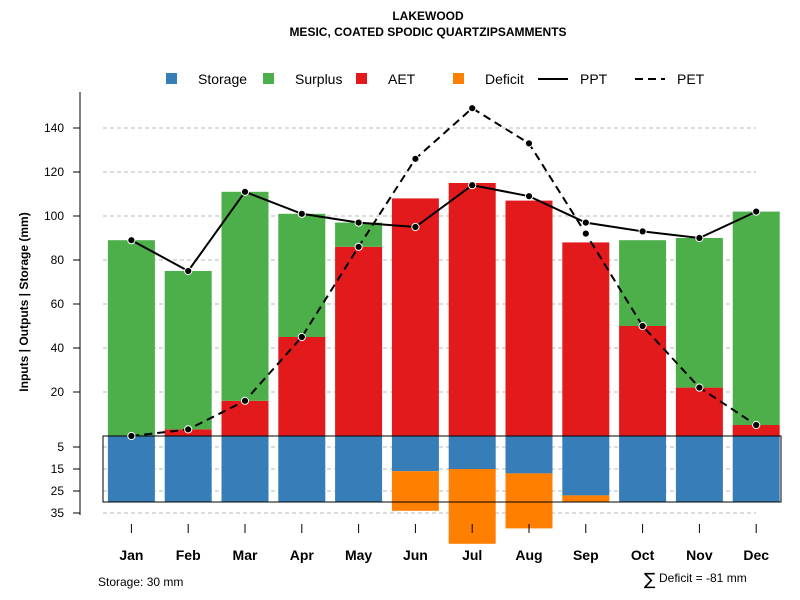 Image resolution: width=800 pixels, height=600 pixels. Describe the element at coordinates (140, 582) in the screenshot. I see `storage-note: Storage: 30 mm` at that location.